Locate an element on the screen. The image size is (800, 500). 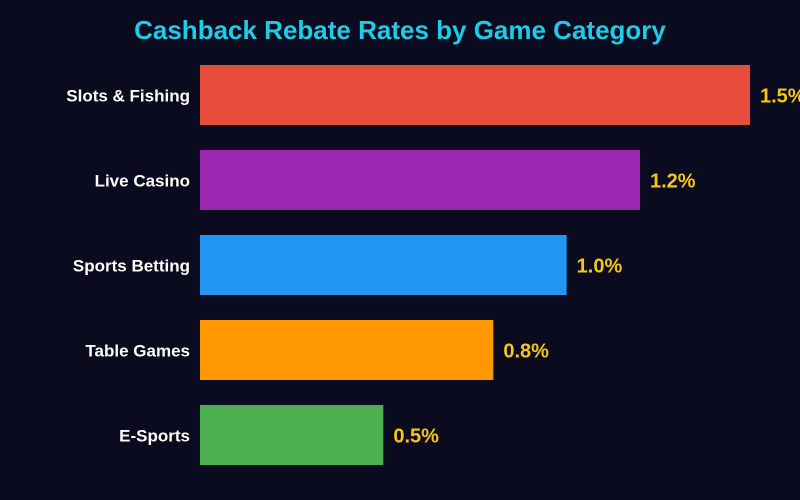
value-label: 1.0% is located at coordinates (600, 266).